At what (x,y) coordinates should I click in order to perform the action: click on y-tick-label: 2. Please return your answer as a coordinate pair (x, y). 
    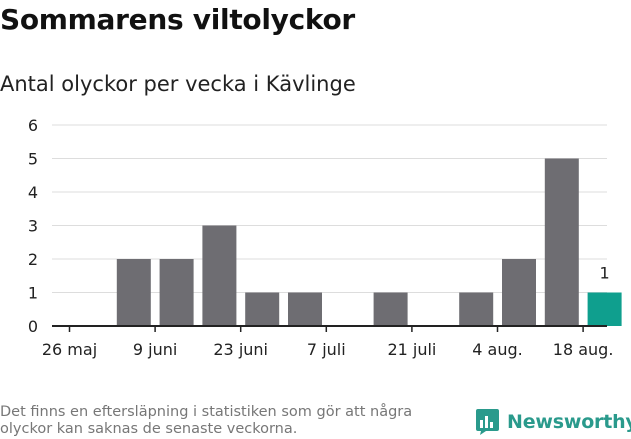
    Looking at the image, I should click on (33, 259).